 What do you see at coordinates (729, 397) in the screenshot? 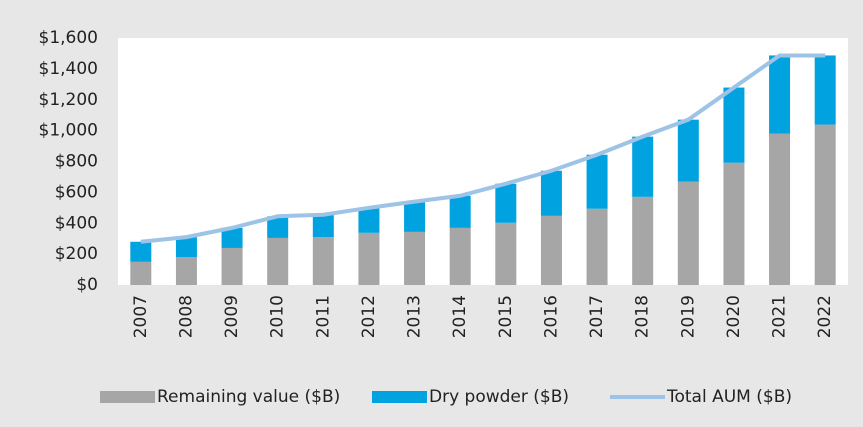
I see `legend-label: Total AUM ($B)` at bounding box center [729, 397].